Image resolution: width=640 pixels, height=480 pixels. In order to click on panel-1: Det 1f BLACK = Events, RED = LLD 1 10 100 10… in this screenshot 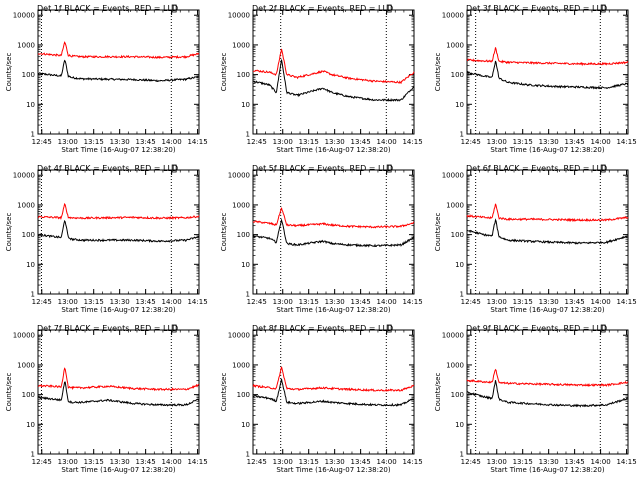, I will do `click(106, 79)`.